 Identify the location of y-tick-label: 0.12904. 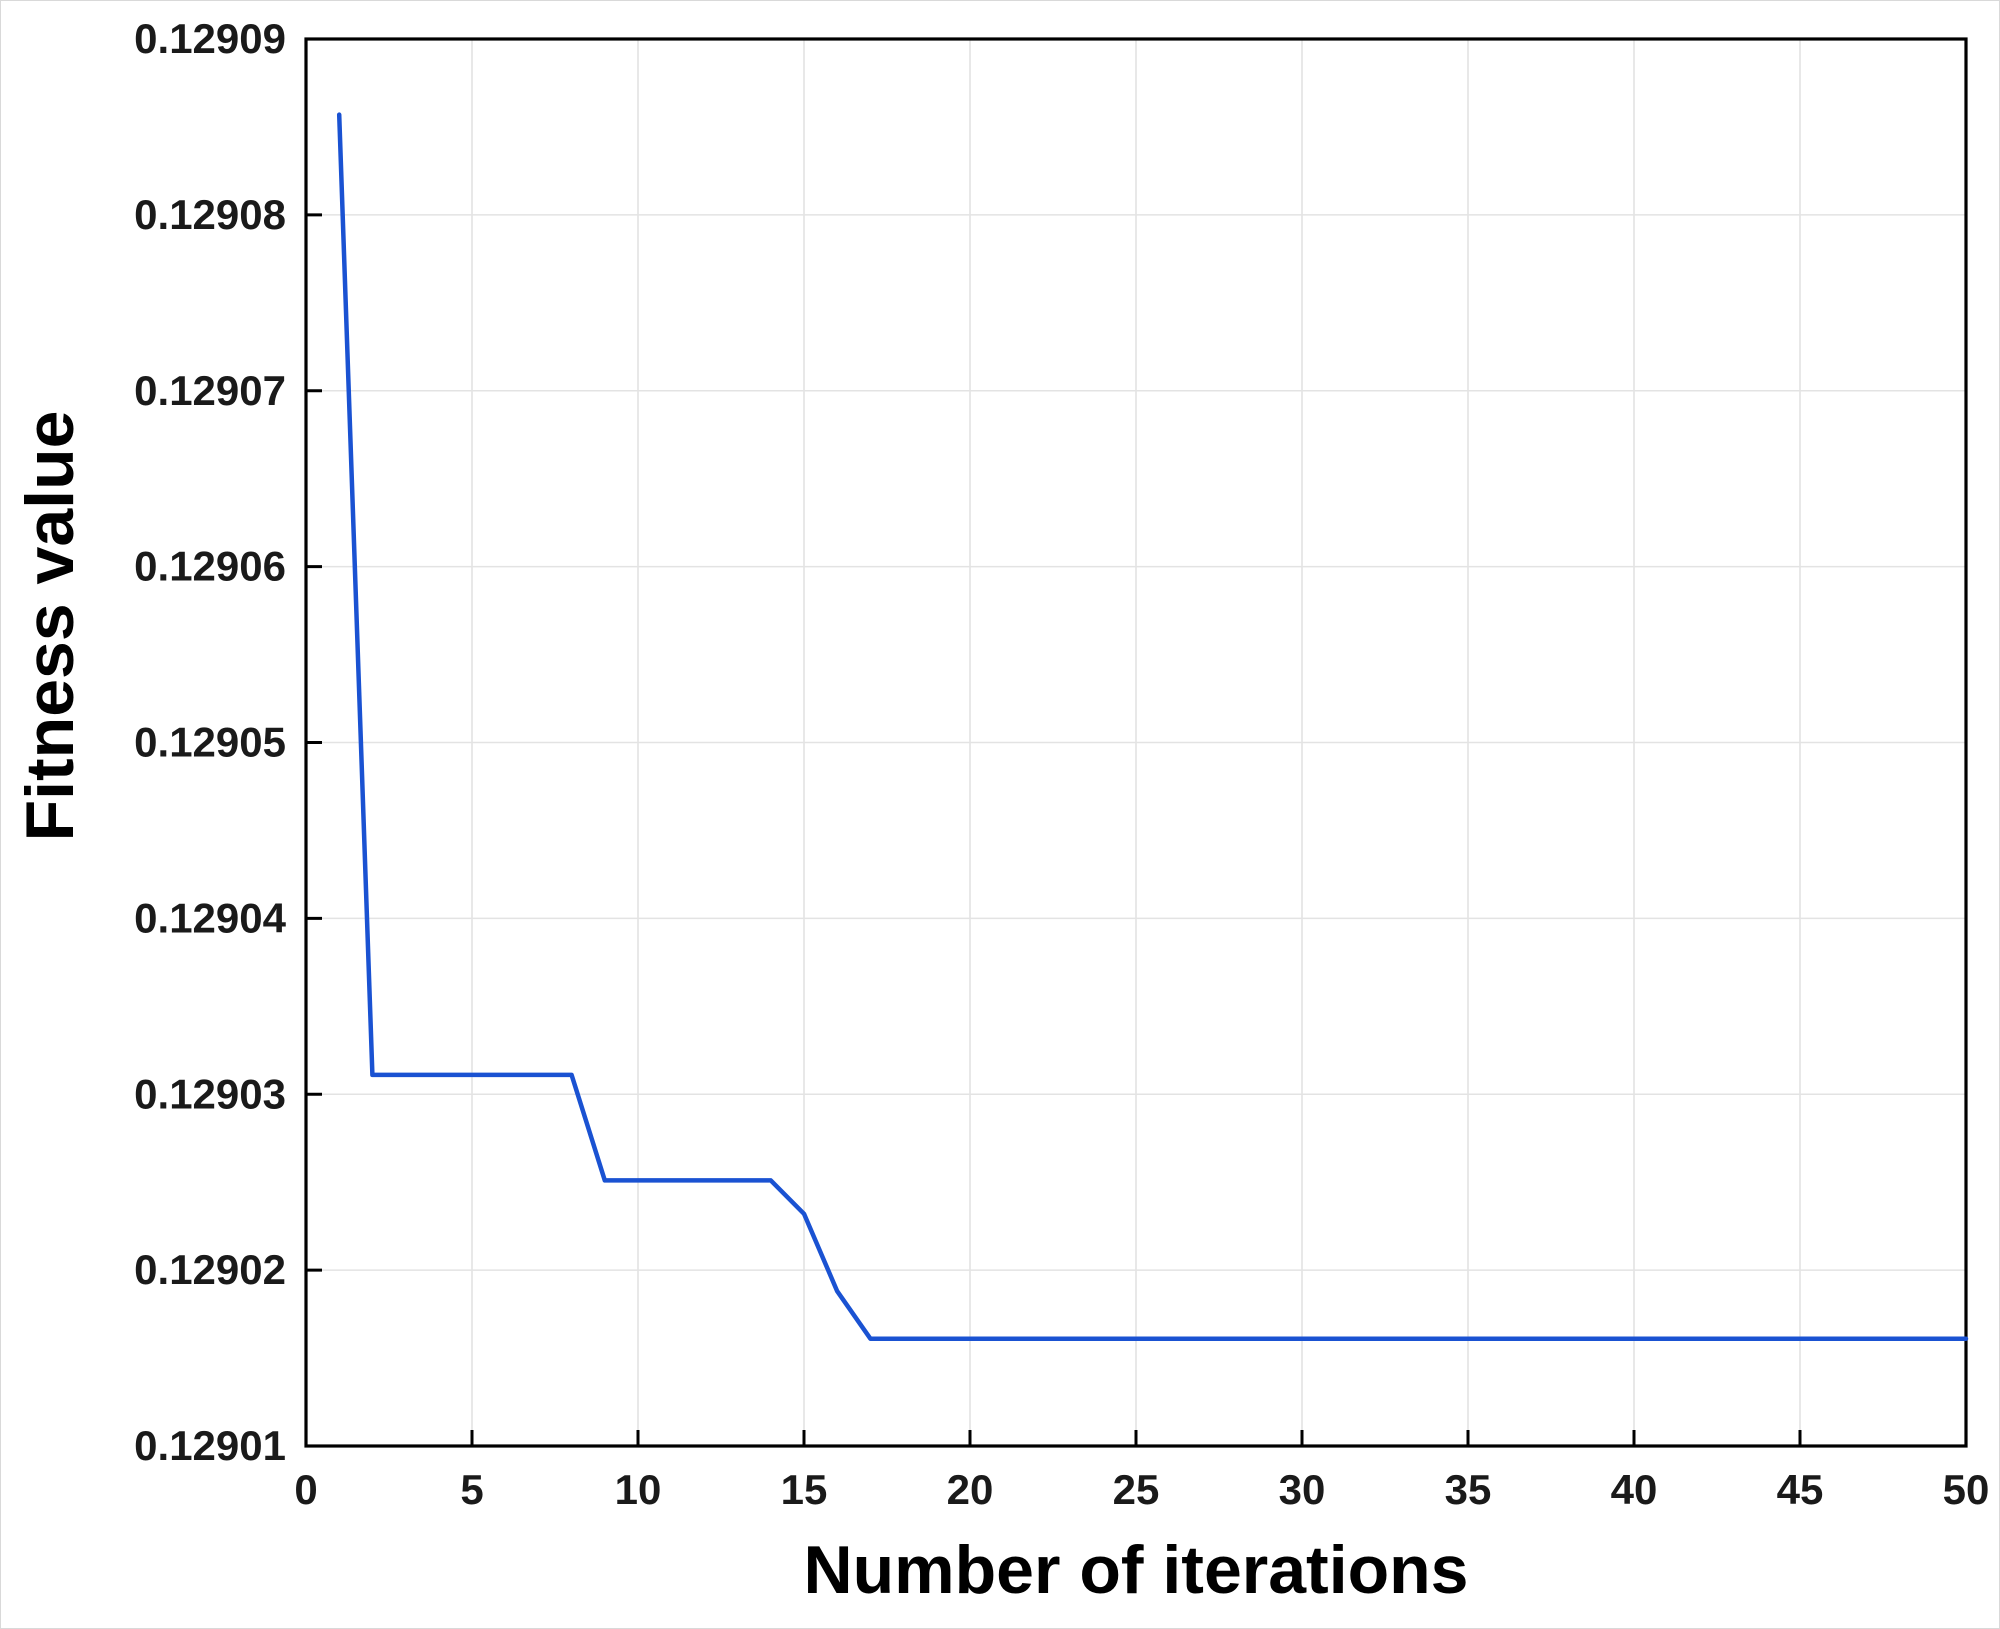
(210, 917).